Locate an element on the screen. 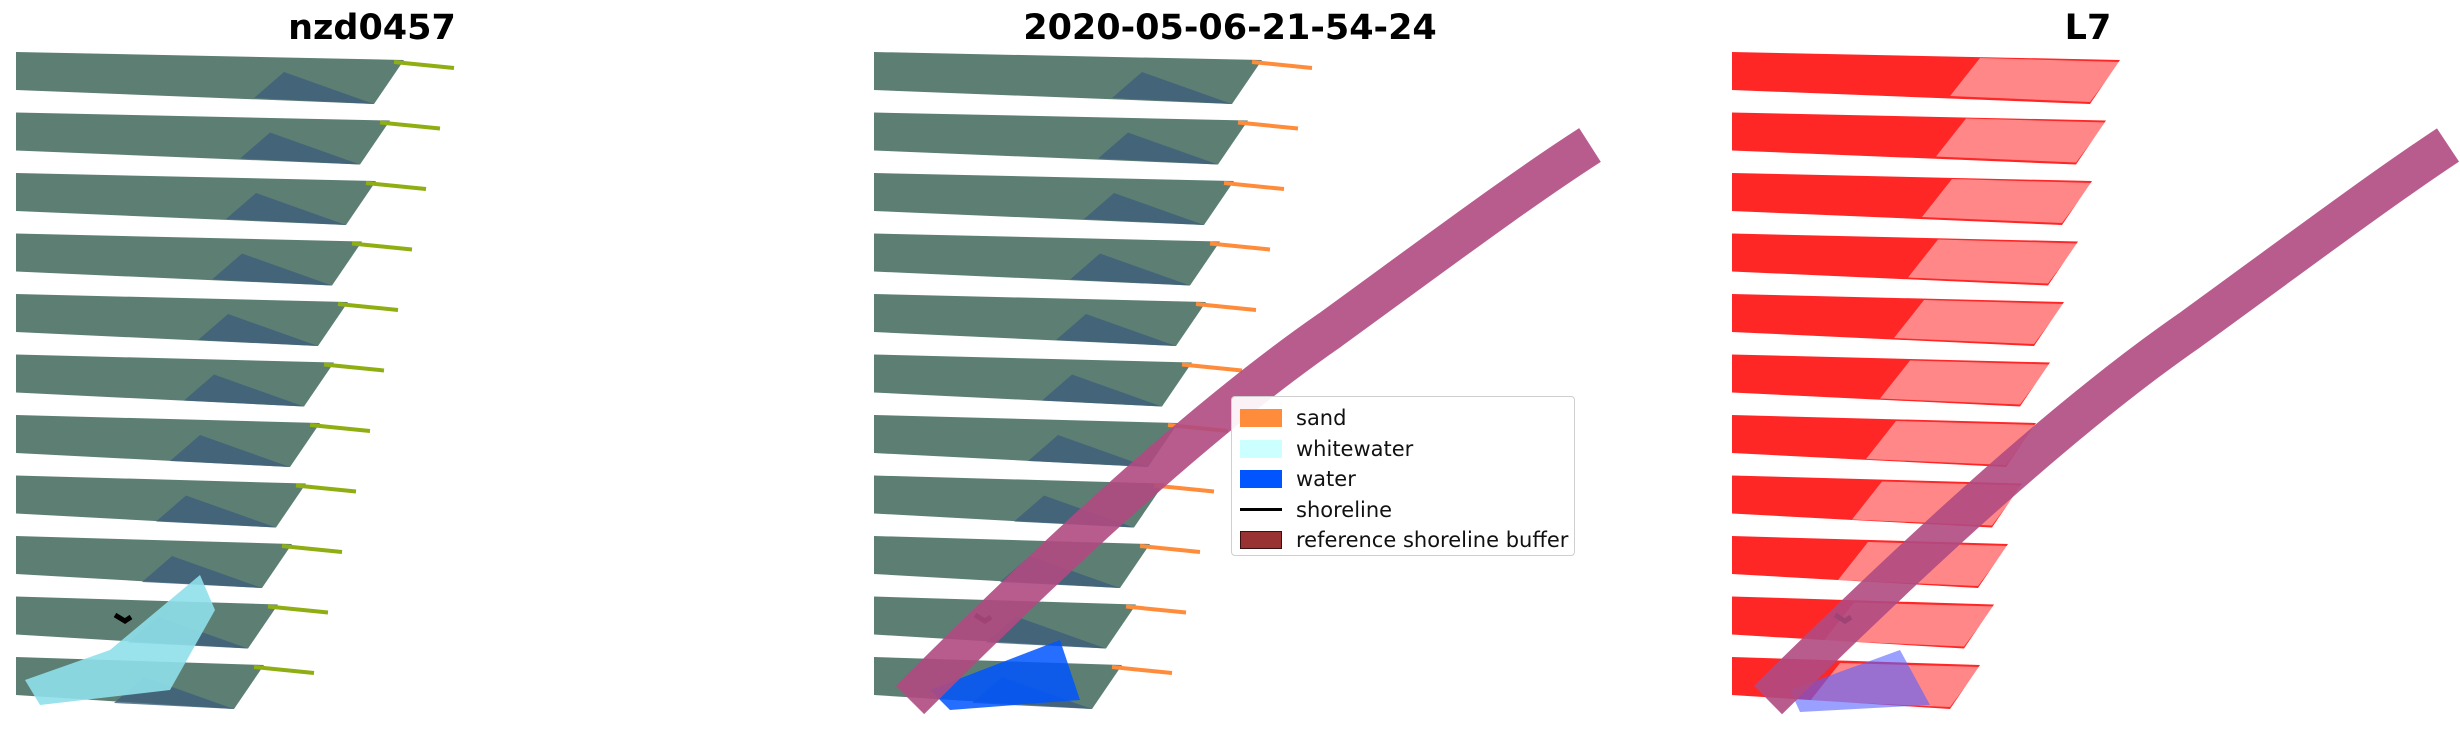 The image size is (2460, 736). whitewater-swatch is located at coordinates (1261, 448).